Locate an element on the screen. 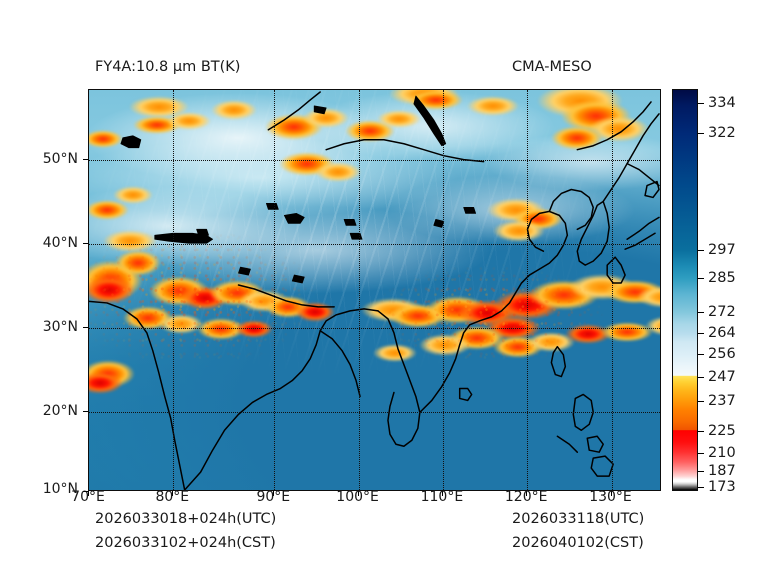 This screenshot has width=764, height=573. coastline-japan-hokkaido is located at coordinates (652, 189).